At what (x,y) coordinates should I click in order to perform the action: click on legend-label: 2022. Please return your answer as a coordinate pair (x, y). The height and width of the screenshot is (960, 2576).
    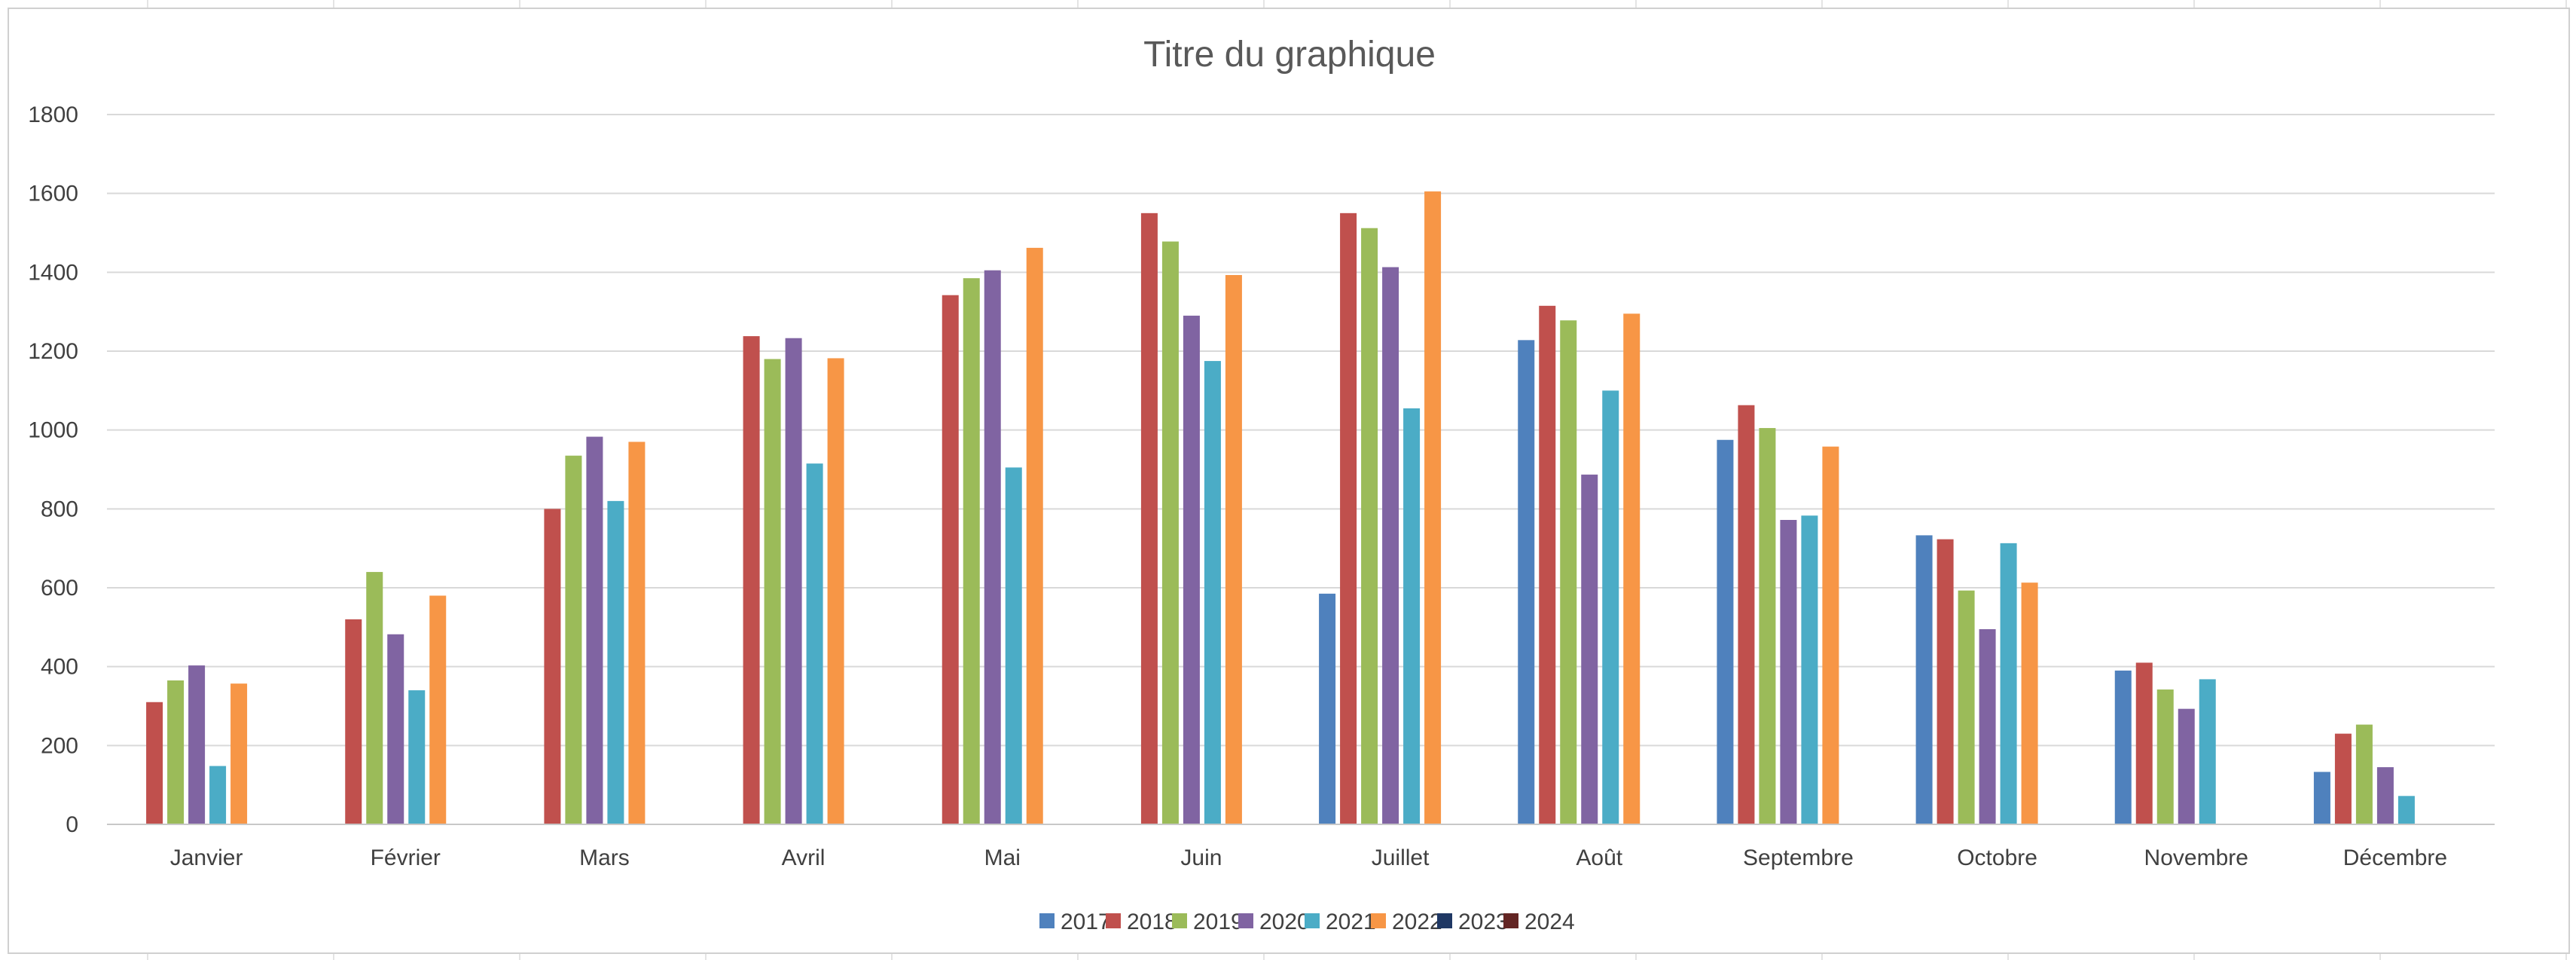
    Looking at the image, I should click on (1417, 922).